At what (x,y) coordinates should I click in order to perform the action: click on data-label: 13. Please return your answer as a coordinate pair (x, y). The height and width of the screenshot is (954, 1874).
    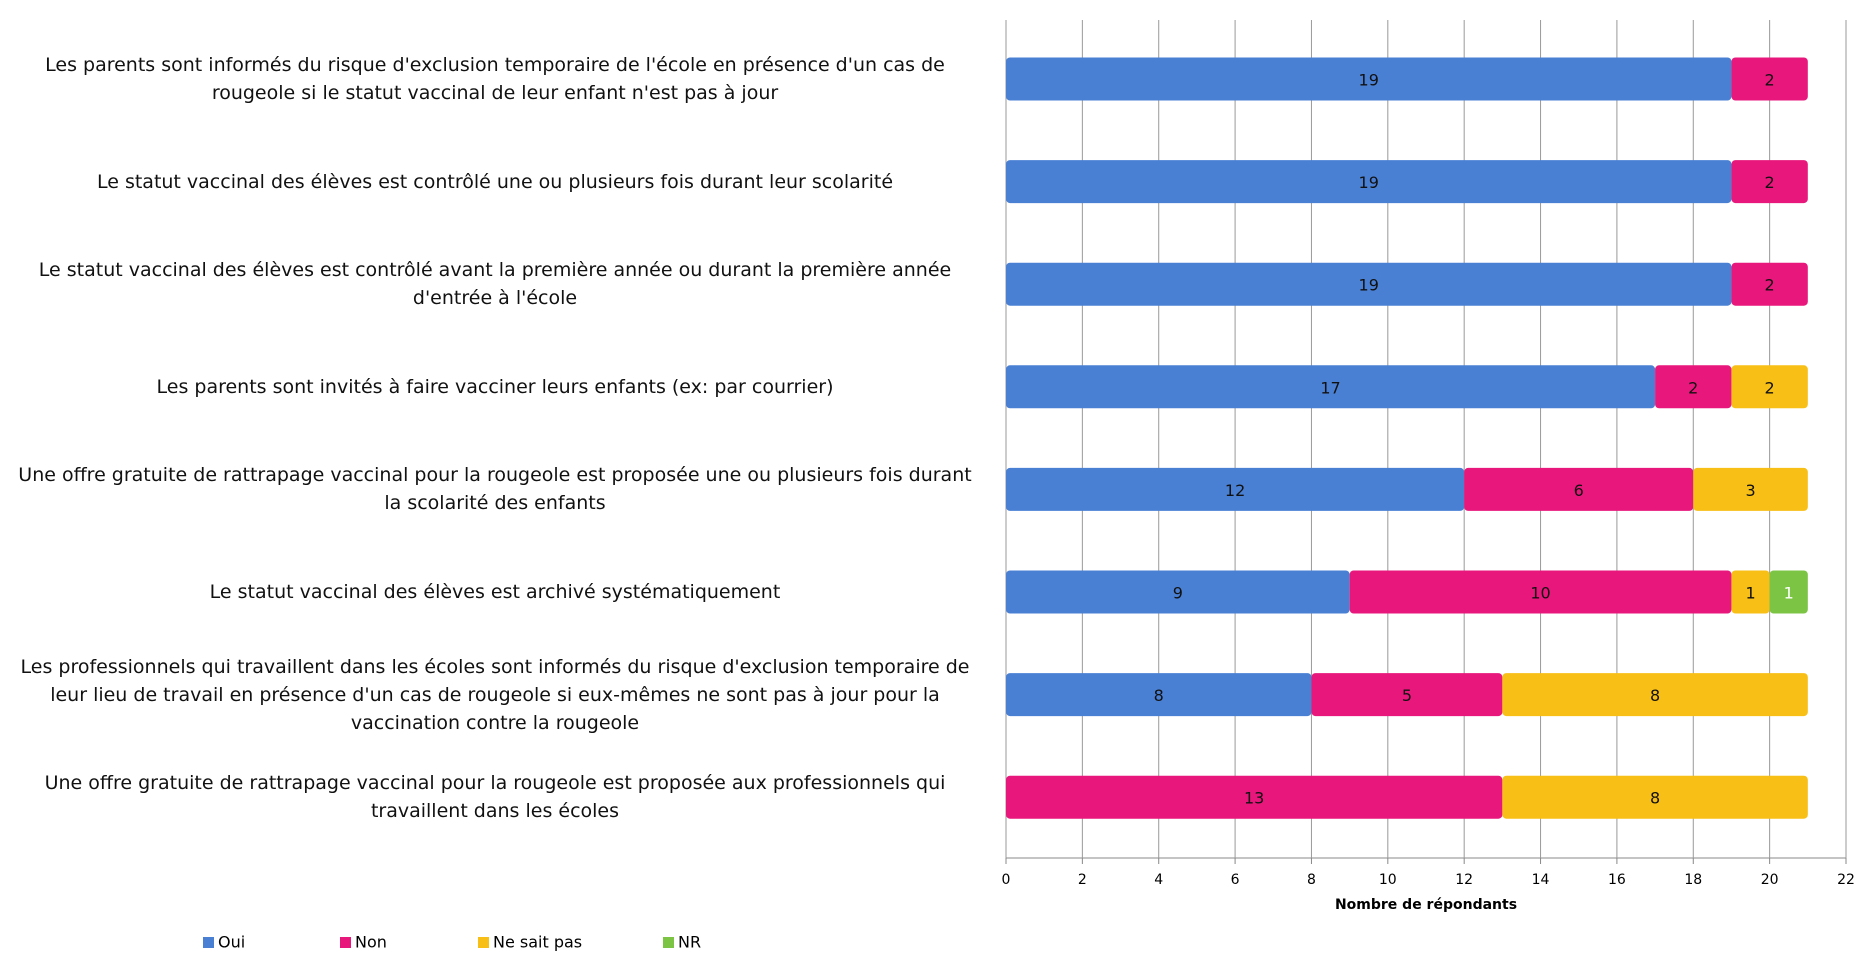
    Looking at the image, I should click on (1254, 798).